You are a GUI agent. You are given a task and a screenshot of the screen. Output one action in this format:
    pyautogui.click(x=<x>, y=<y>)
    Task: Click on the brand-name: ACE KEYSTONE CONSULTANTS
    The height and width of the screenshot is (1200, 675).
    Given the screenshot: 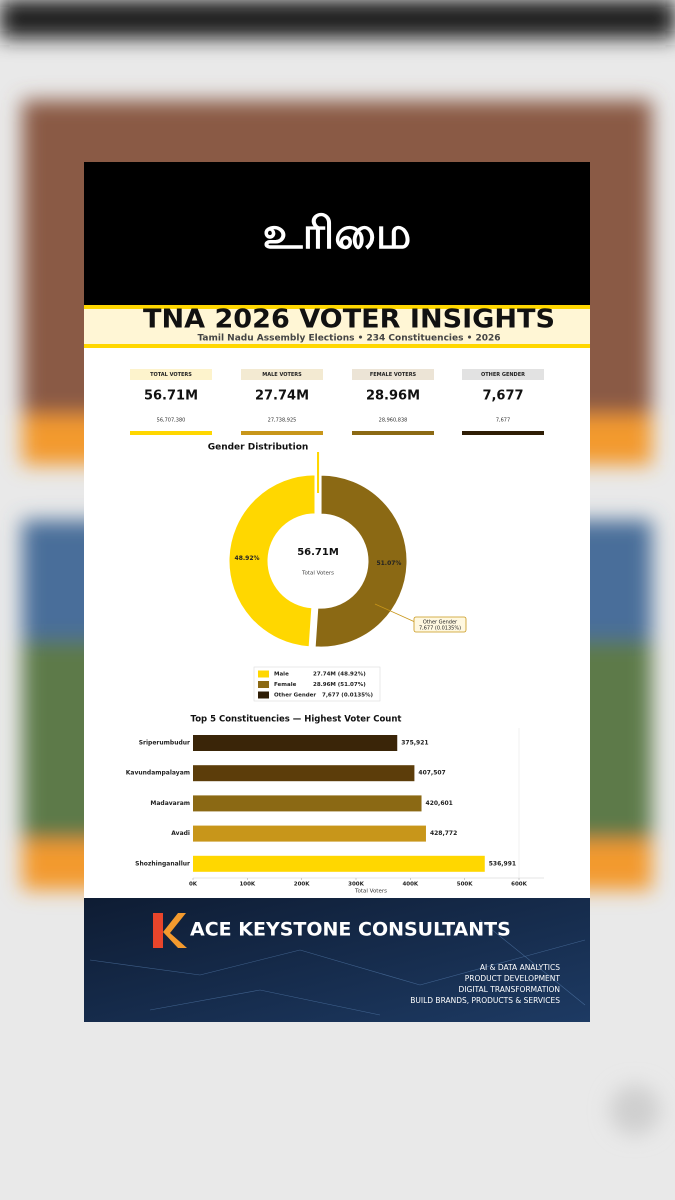 What is the action you would take?
    pyautogui.click(x=350, y=930)
    